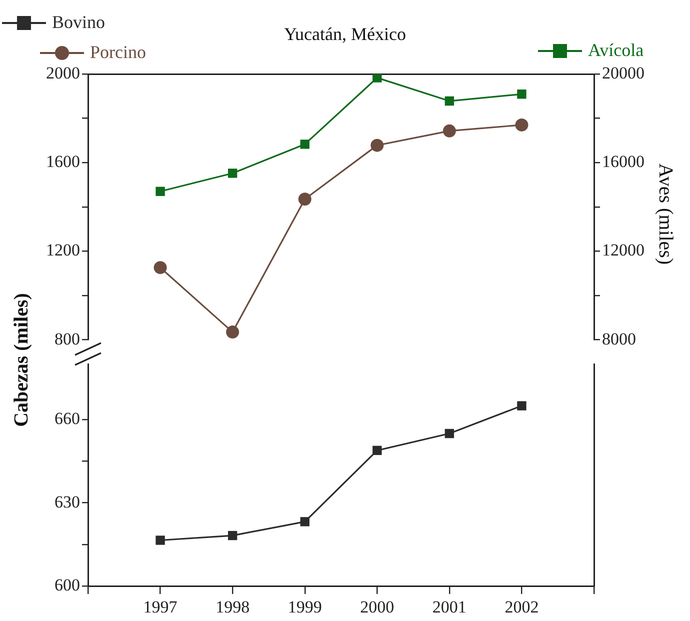 The width and height of the screenshot is (690, 621). Describe the element at coordinates (79, 22) in the screenshot. I see `legend-label: Bovino` at that location.